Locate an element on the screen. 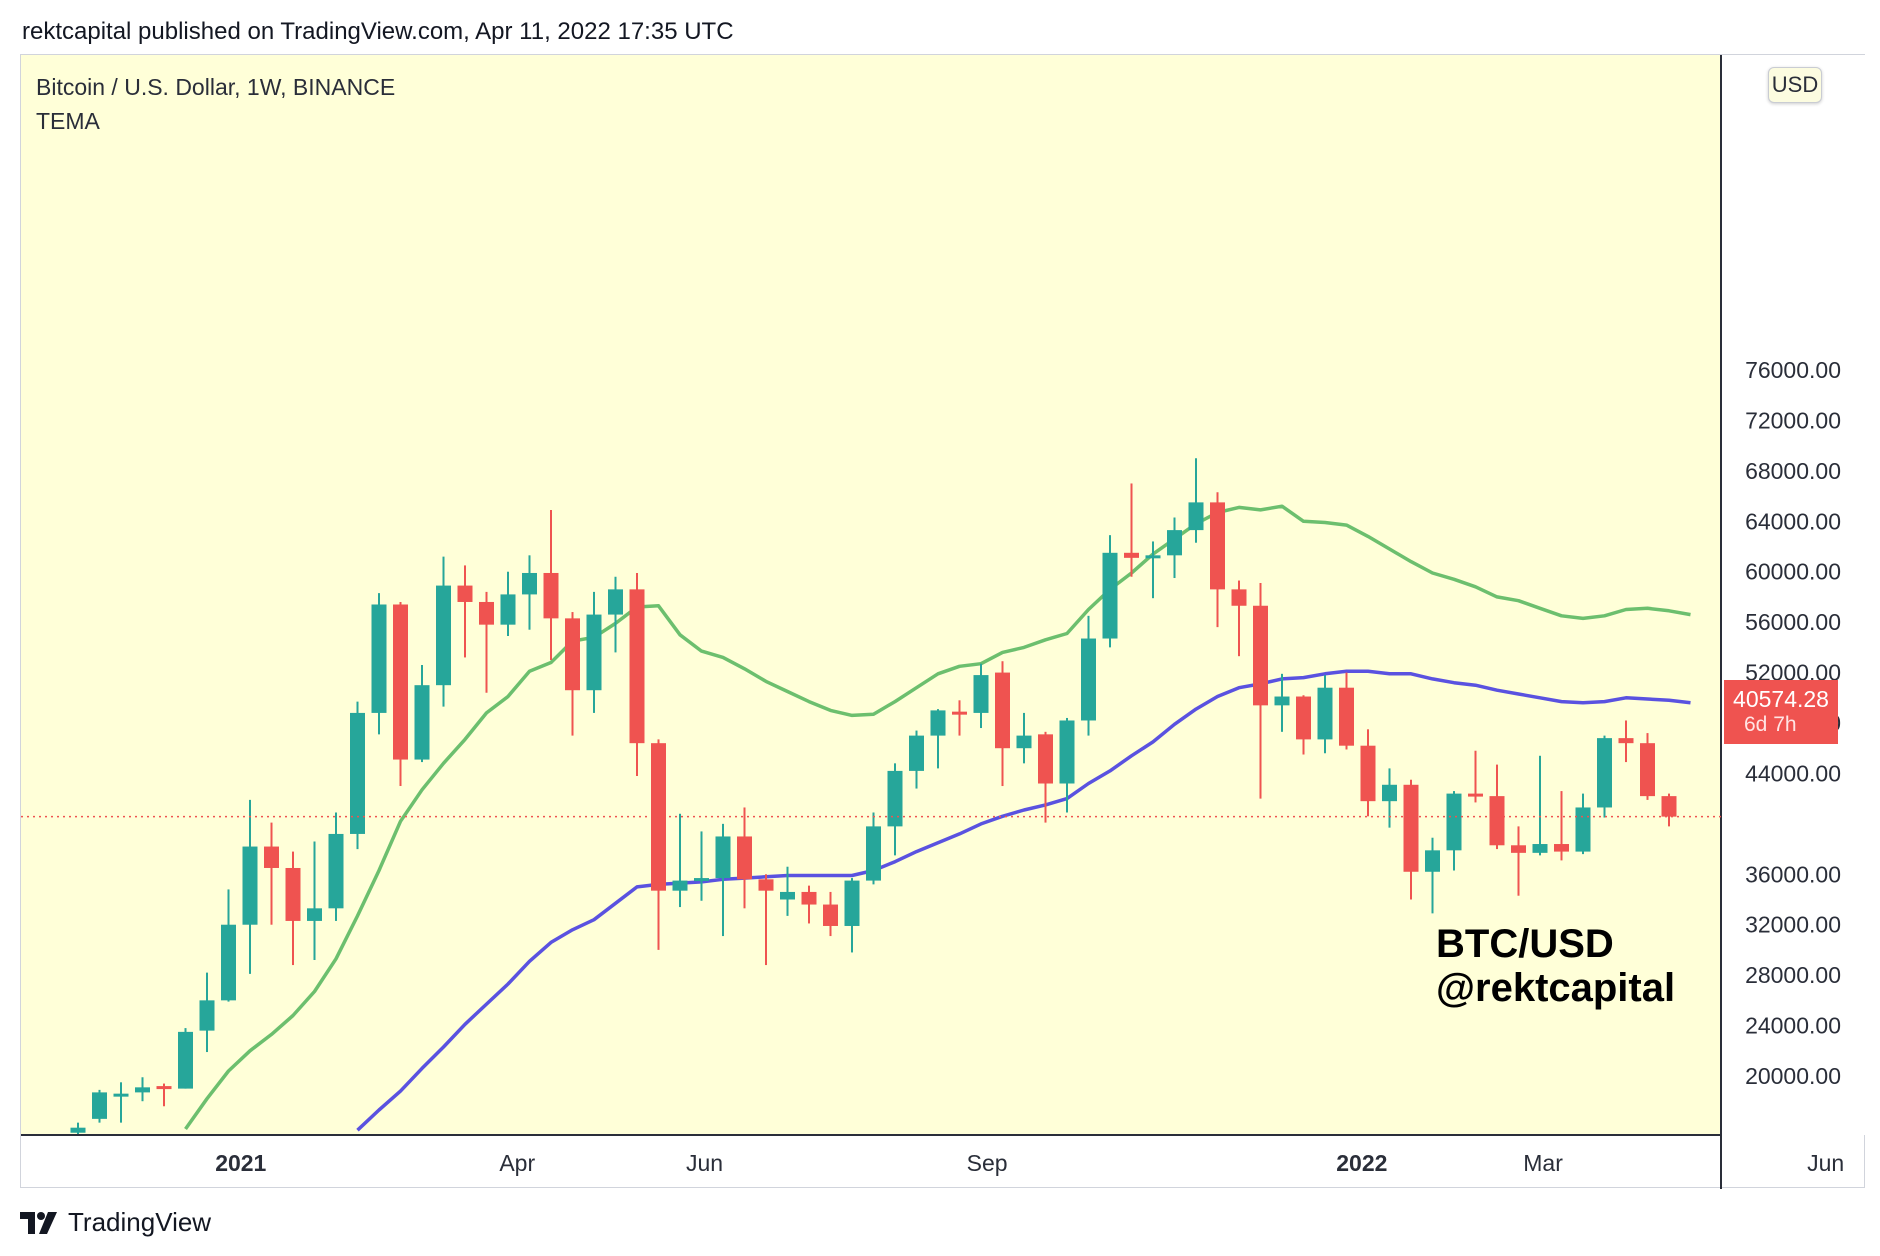 The width and height of the screenshot is (1880, 1256). last-price-label: 40574.28 6d 7h is located at coordinates (1781, 712).